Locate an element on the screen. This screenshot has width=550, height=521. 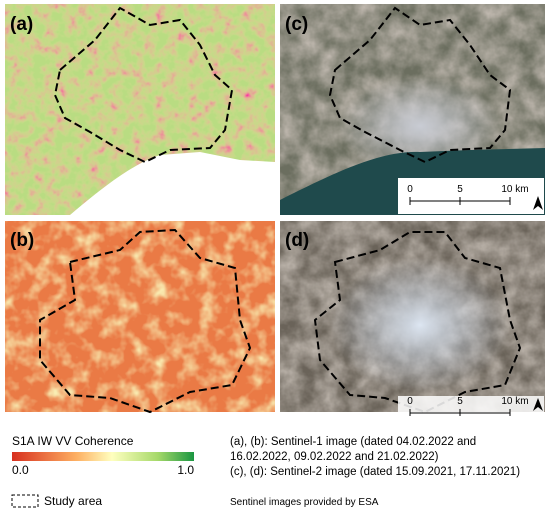
legend: S1A IW VV Coherence 0.0 1.0 Study area is located at coordinates (102, 471).